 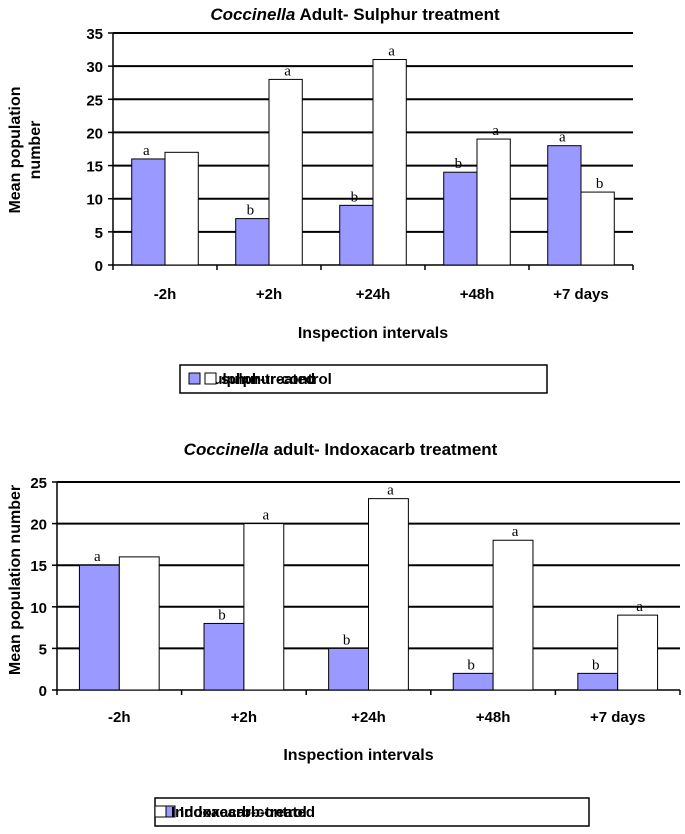 I want to click on y-axis-label: number, so click(x=35, y=150).